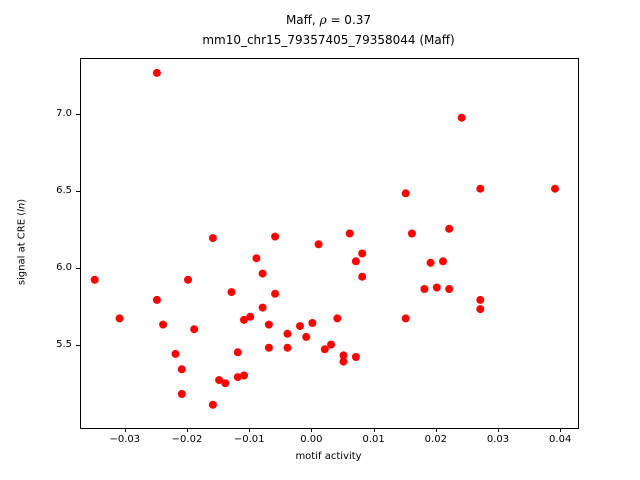 Image resolution: width=640 pixels, height=480 pixels. I want to click on y-tick-label: 7.0, so click(64, 113).